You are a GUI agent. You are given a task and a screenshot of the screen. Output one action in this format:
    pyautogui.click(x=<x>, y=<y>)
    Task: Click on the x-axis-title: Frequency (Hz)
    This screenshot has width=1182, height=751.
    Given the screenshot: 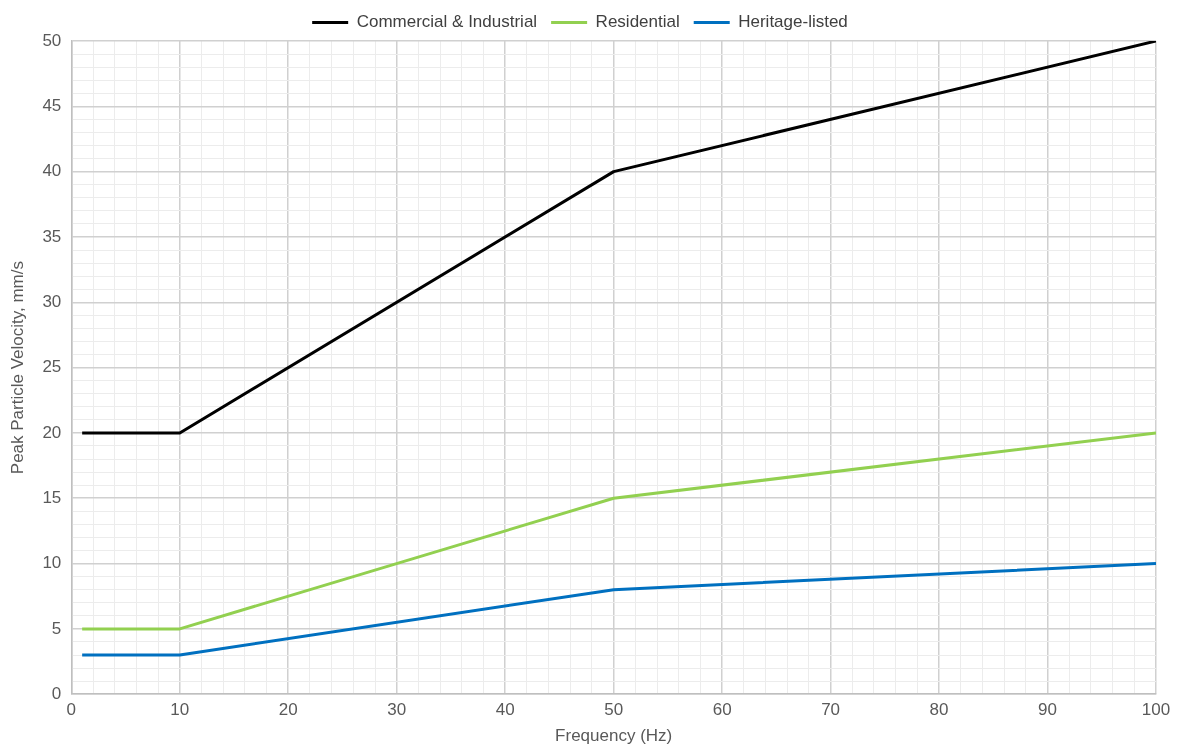 What is the action you would take?
    pyautogui.click(x=614, y=736)
    